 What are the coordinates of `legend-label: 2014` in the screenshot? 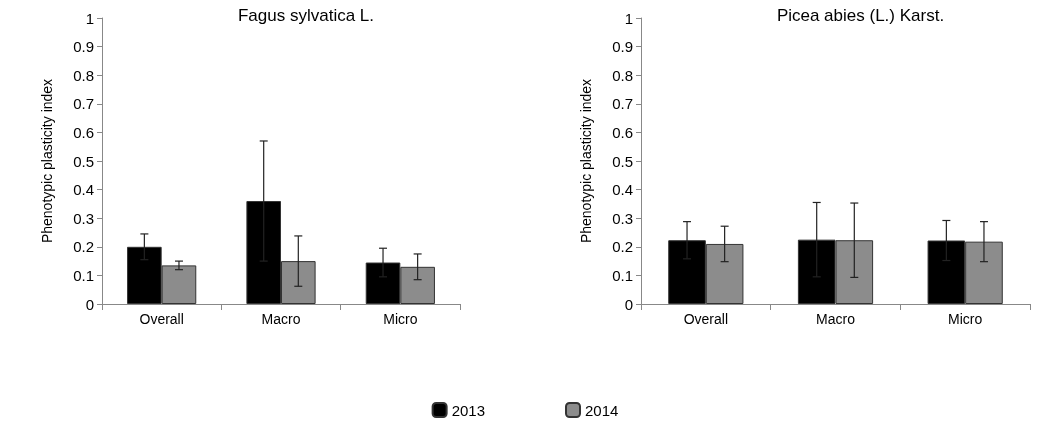 It's located at (602, 410).